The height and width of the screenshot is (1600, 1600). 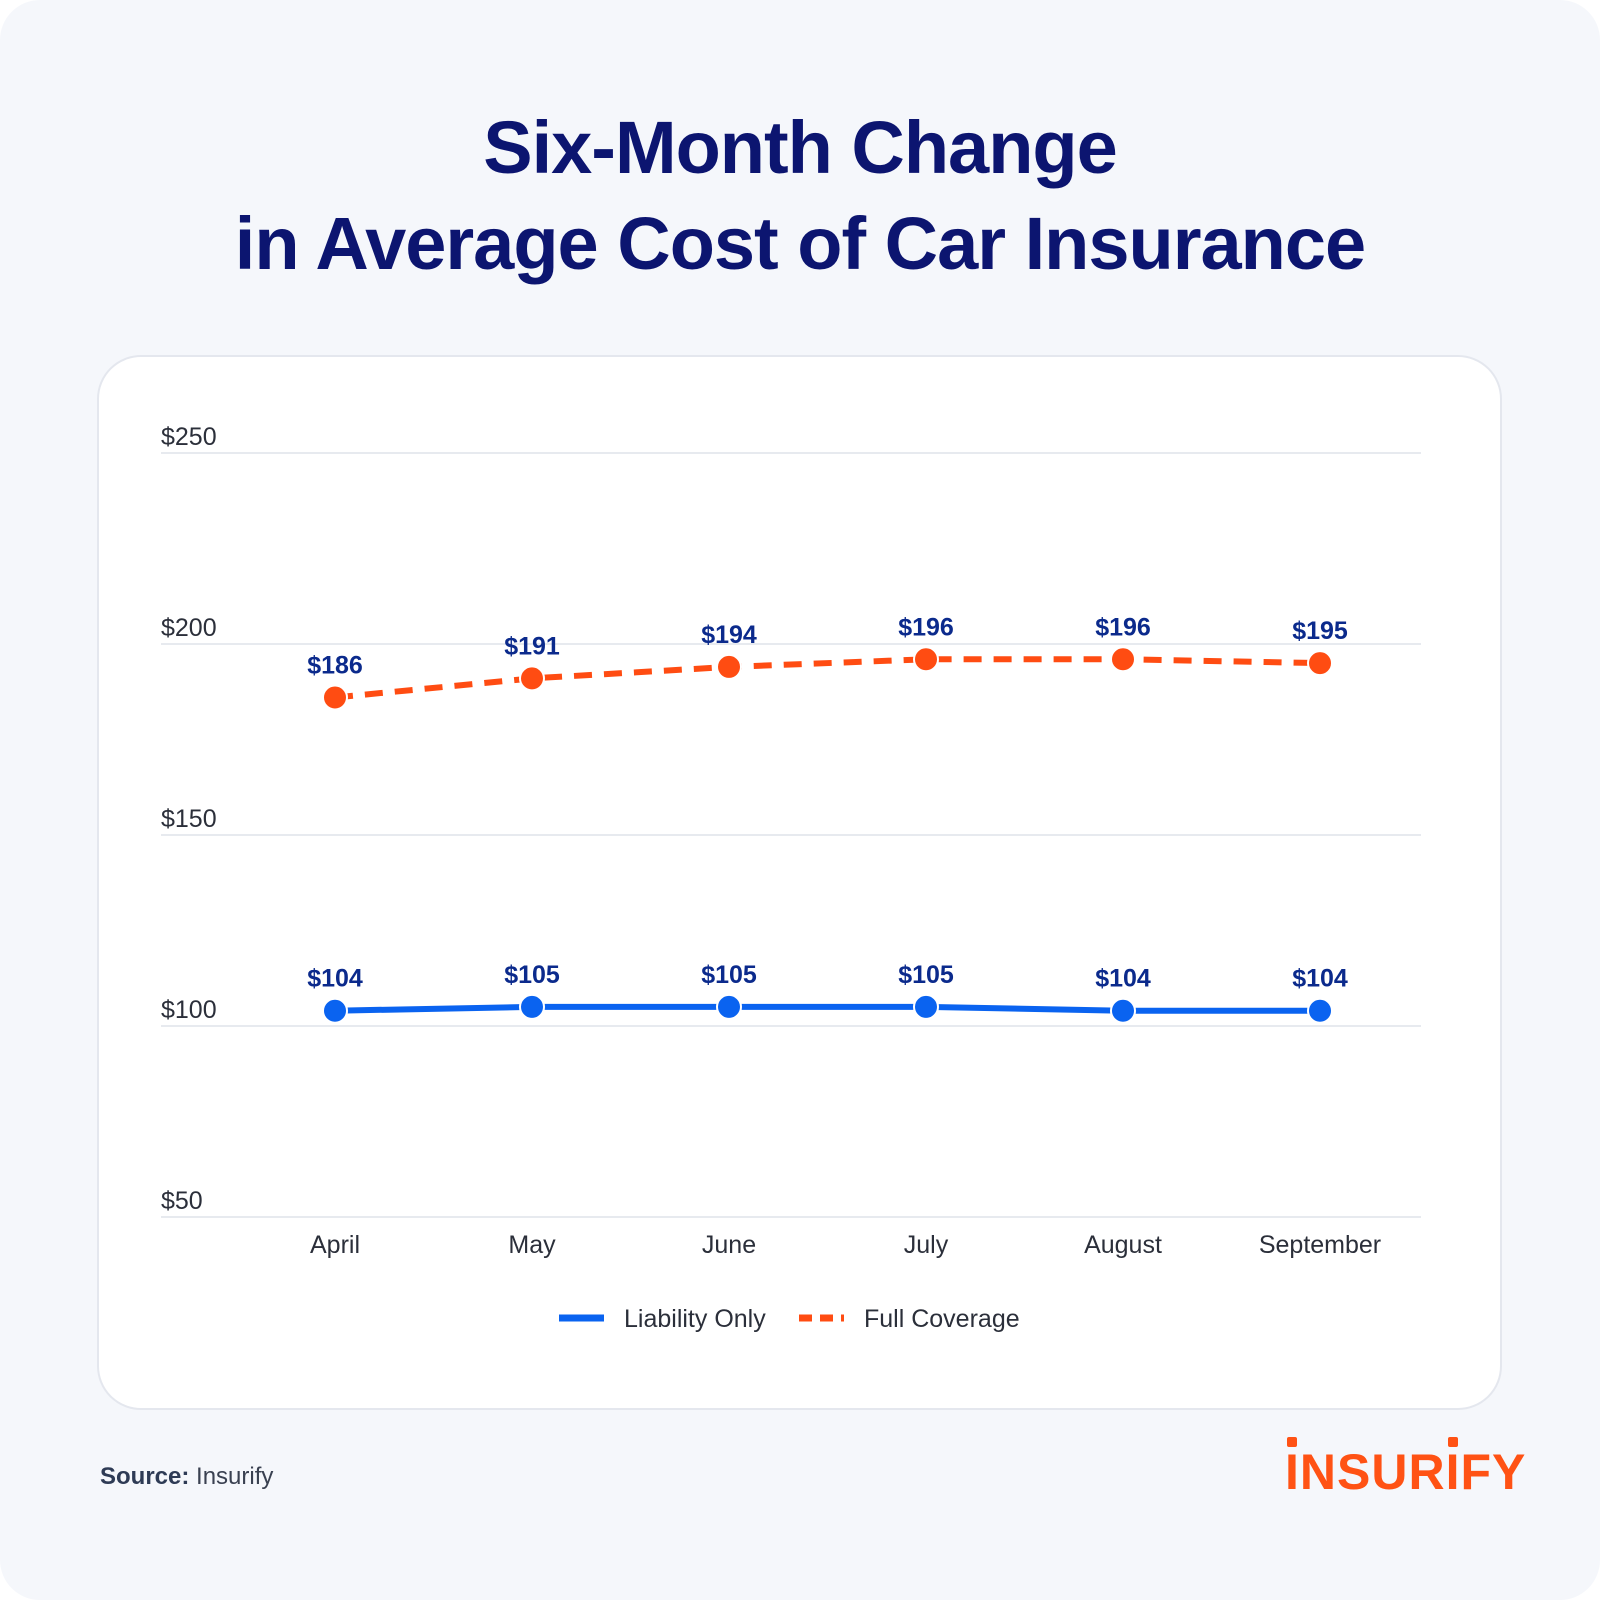 What do you see at coordinates (695, 1319) in the screenshot?
I see `legend-label-liability: Liability Only` at bounding box center [695, 1319].